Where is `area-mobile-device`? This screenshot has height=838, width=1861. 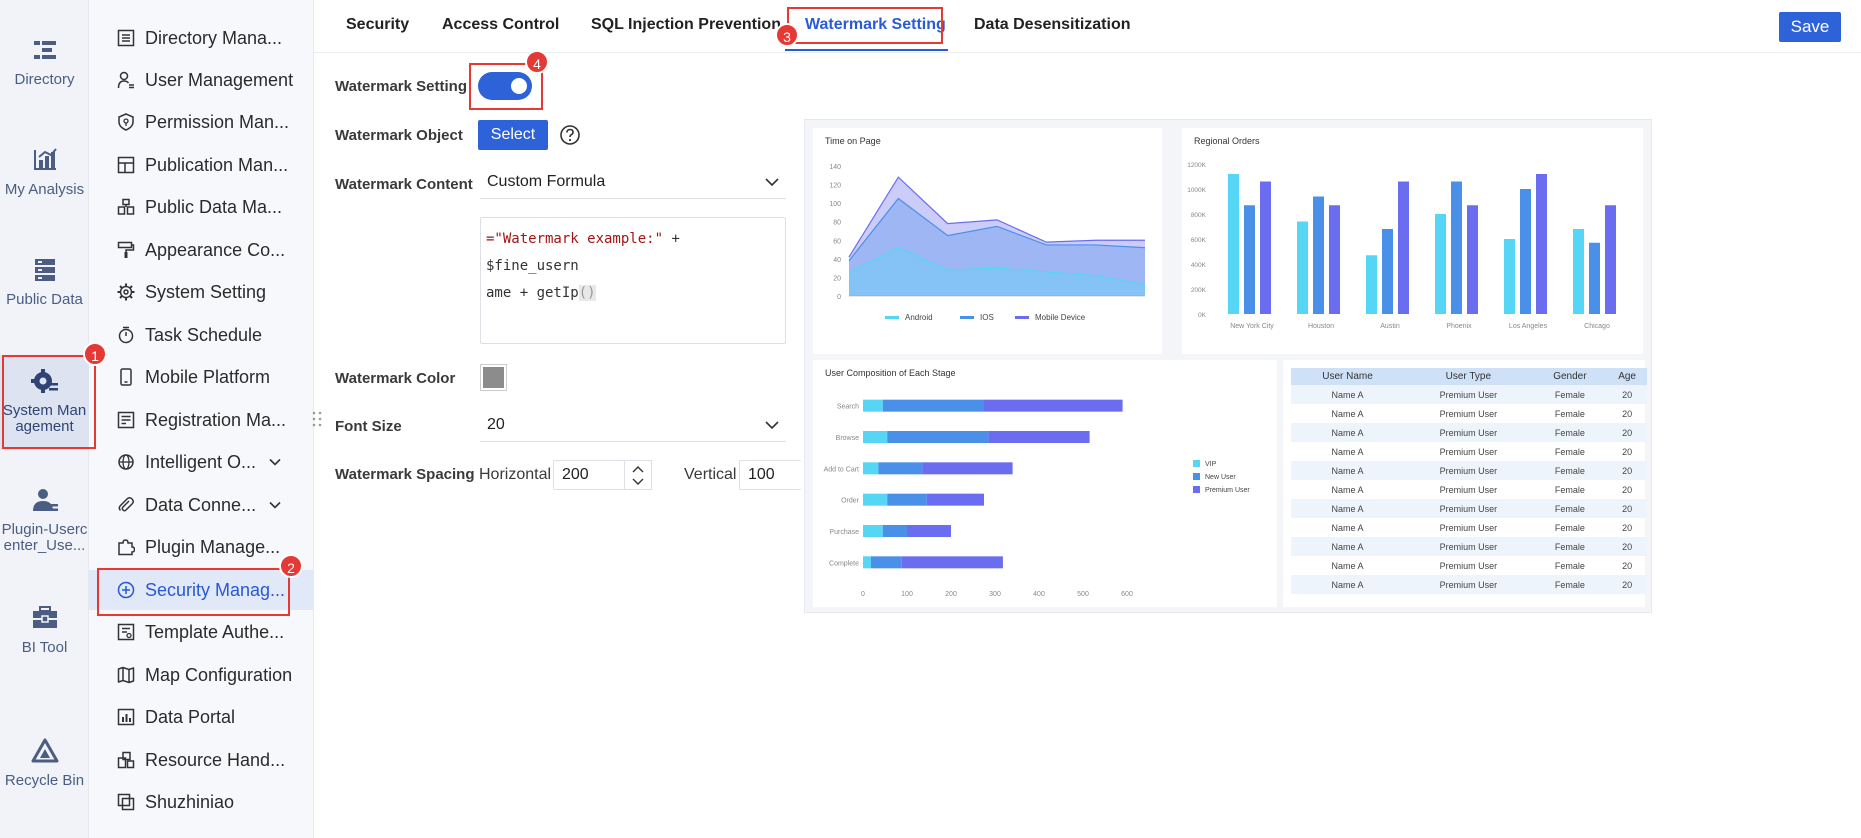
area-mobile-device is located at coordinates (997, 236).